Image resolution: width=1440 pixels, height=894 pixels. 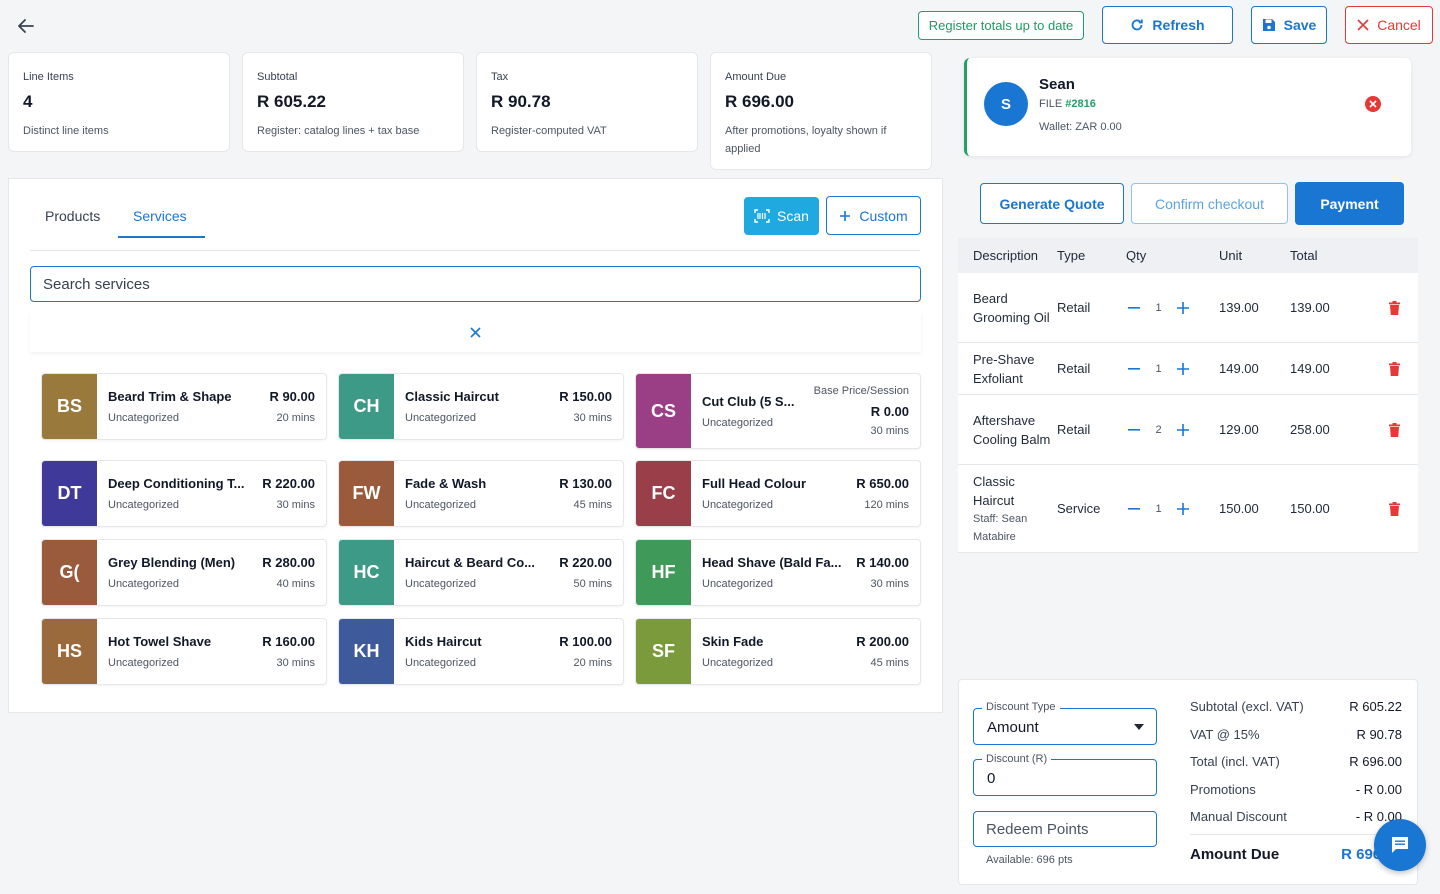 I want to click on service-duration: 20 mins, so click(x=295, y=418).